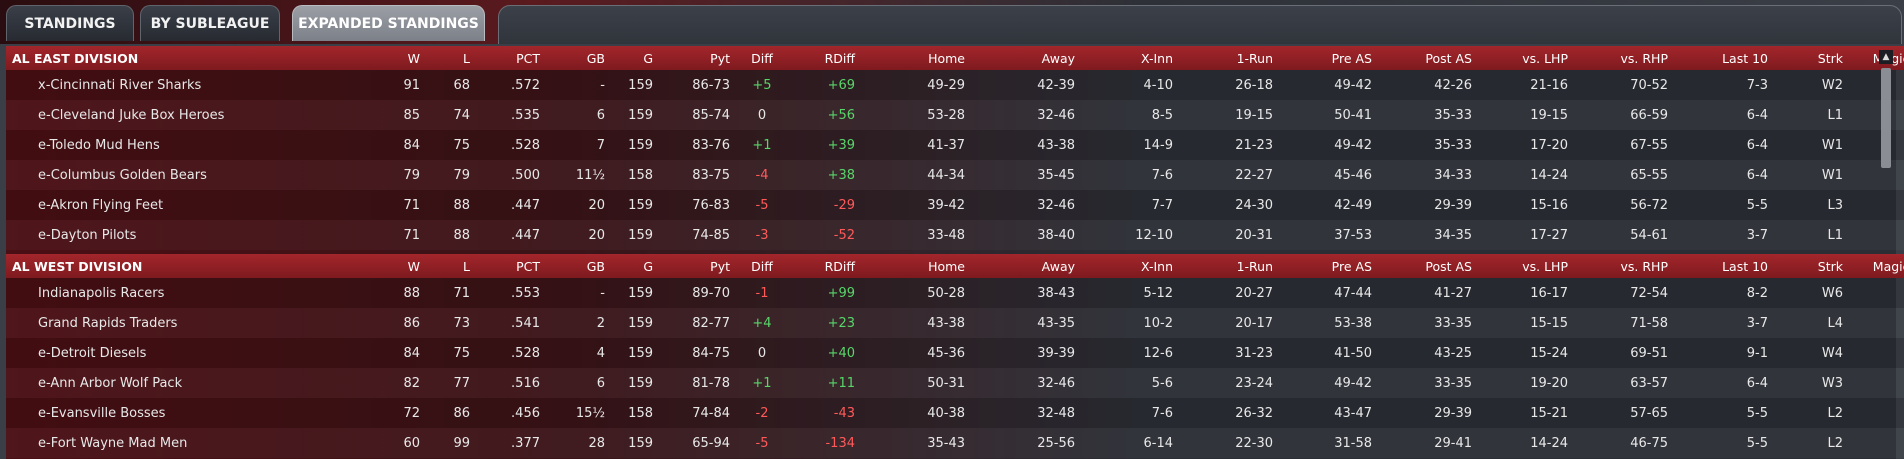 The height and width of the screenshot is (459, 1904). What do you see at coordinates (388, 23) in the screenshot?
I see `tab-expanded-standings: EXPANDED STANDINGS` at bounding box center [388, 23].